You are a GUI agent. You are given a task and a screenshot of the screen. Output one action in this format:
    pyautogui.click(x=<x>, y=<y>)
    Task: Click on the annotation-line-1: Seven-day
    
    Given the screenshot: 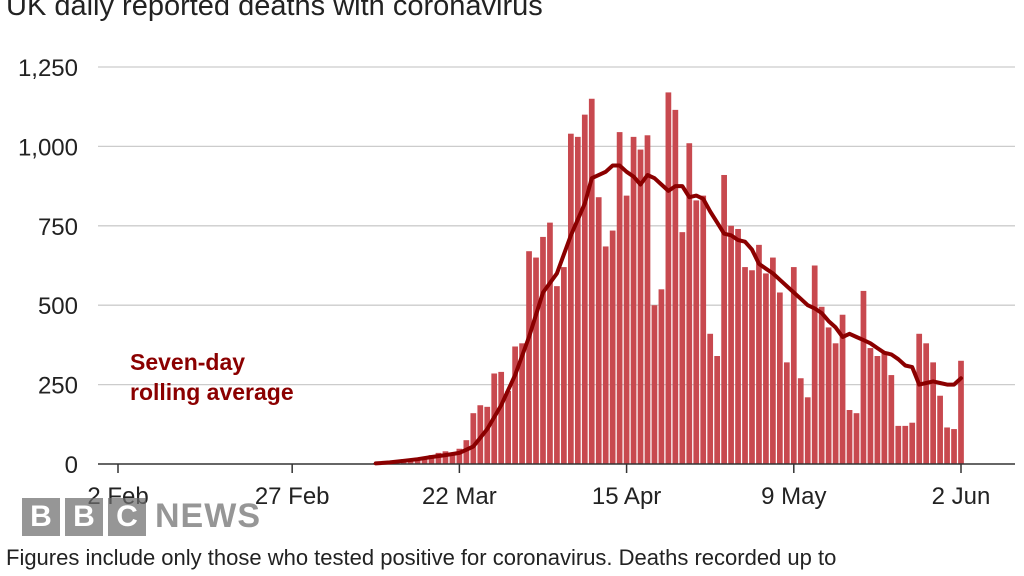 What is the action you would take?
    pyautogui.click(x=187, y=362)
    